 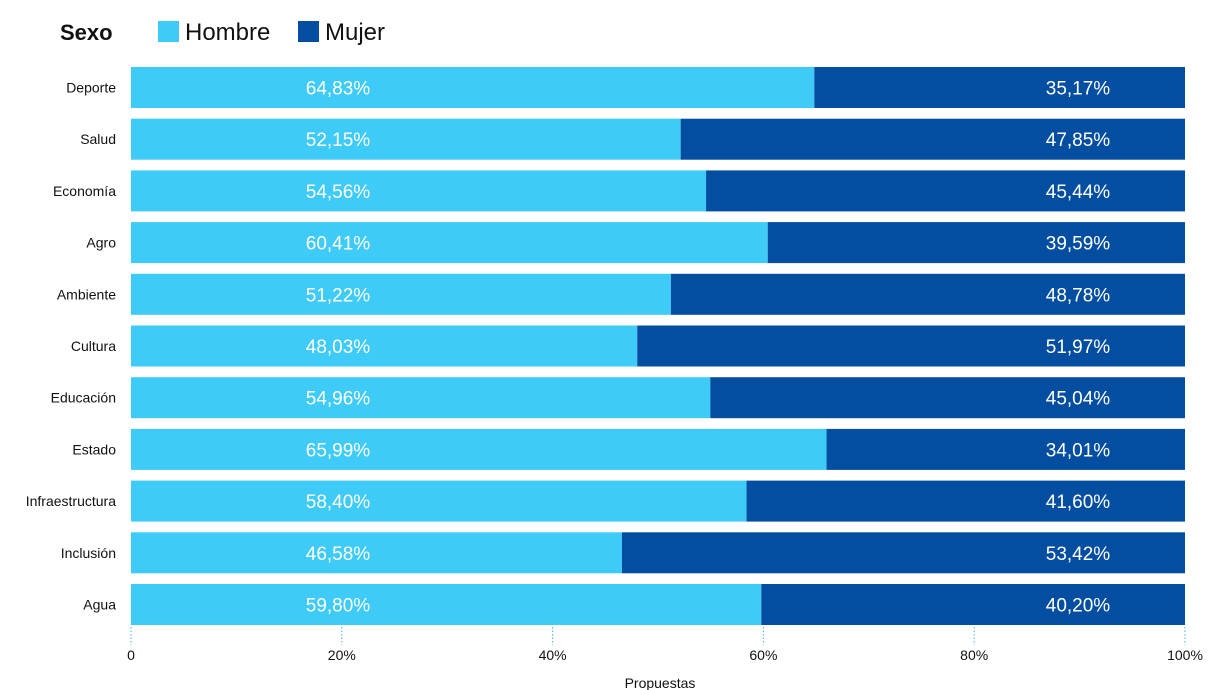 I want to click on bar-agua-mujer, so click(x=973, y=604).